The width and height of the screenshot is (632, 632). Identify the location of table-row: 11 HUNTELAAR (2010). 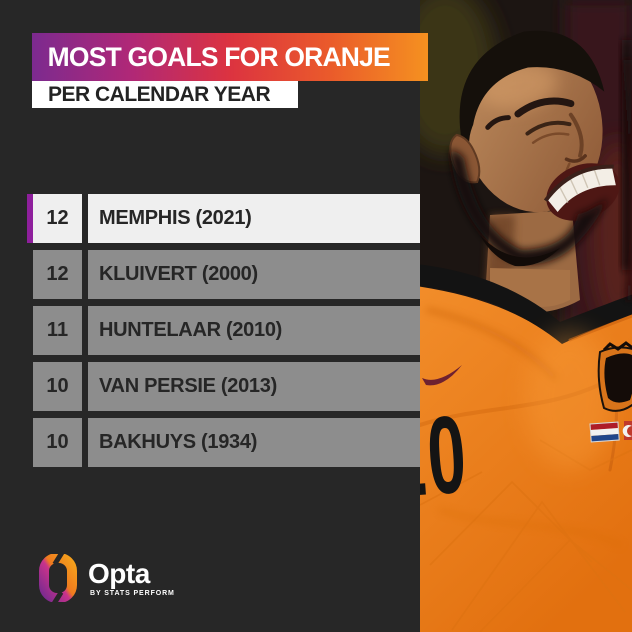
(226, 330).